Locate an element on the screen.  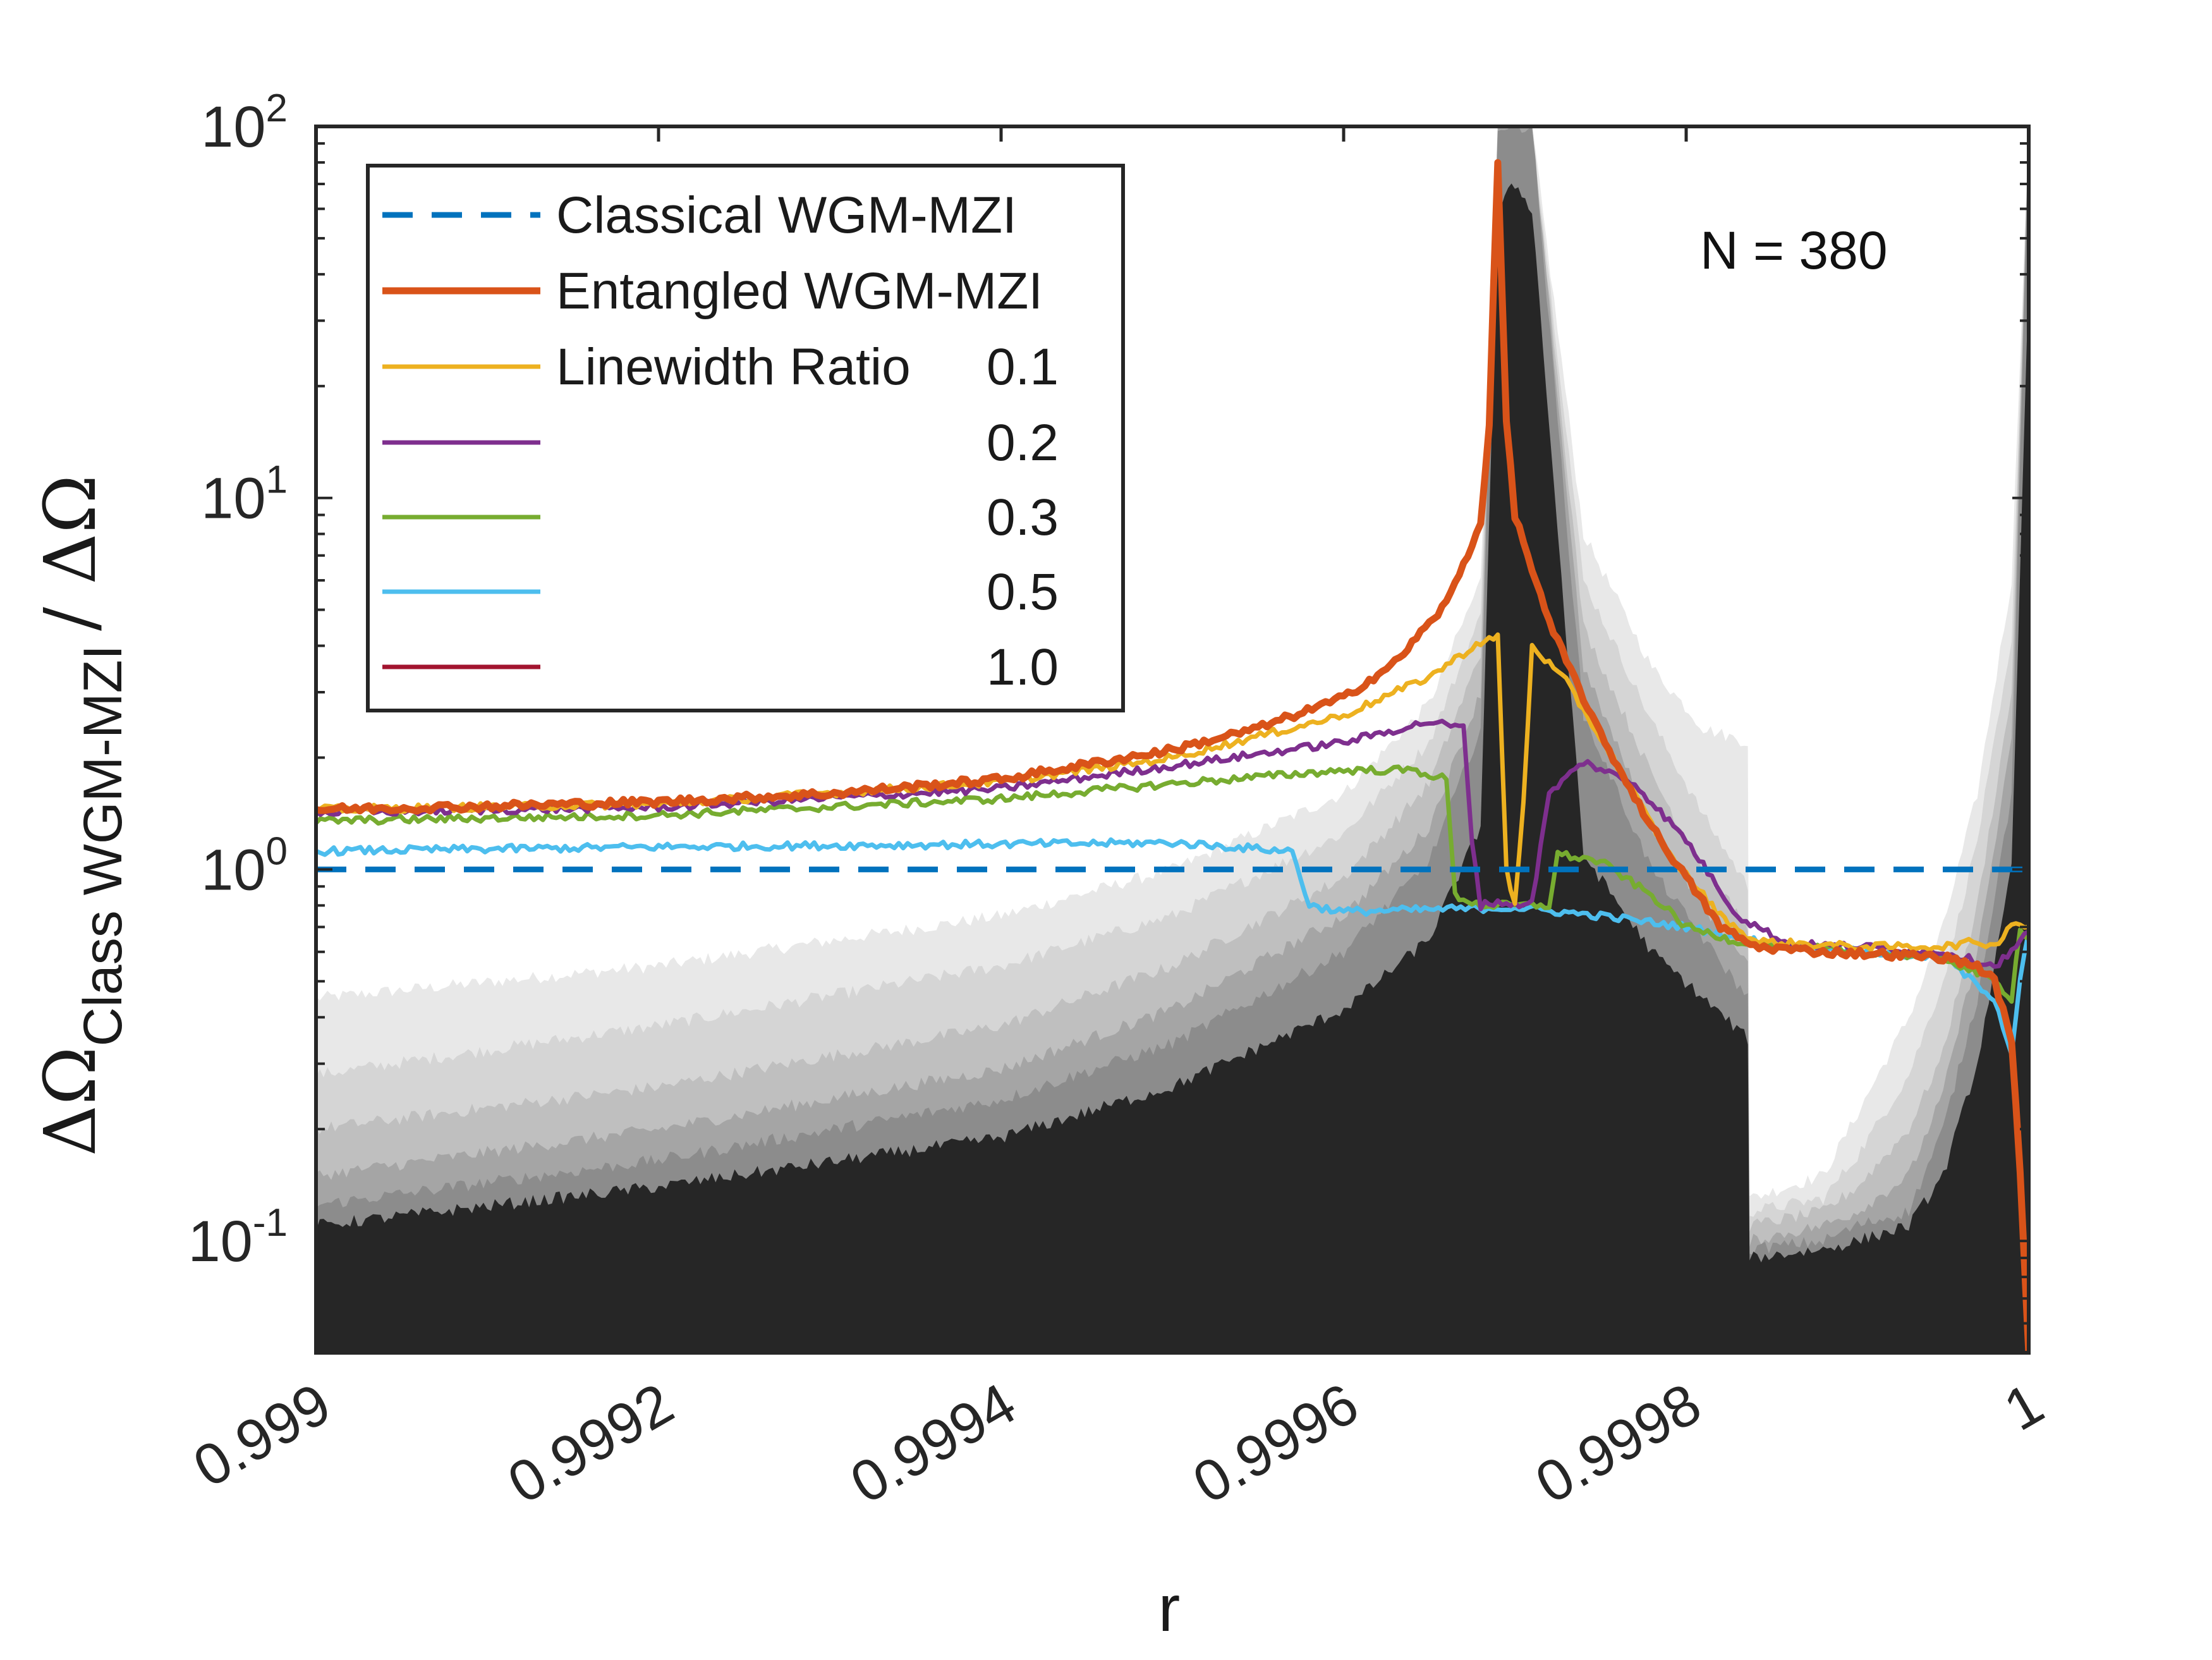
legend-label: Linewidth Ratio is located at coordinates (733, 367).